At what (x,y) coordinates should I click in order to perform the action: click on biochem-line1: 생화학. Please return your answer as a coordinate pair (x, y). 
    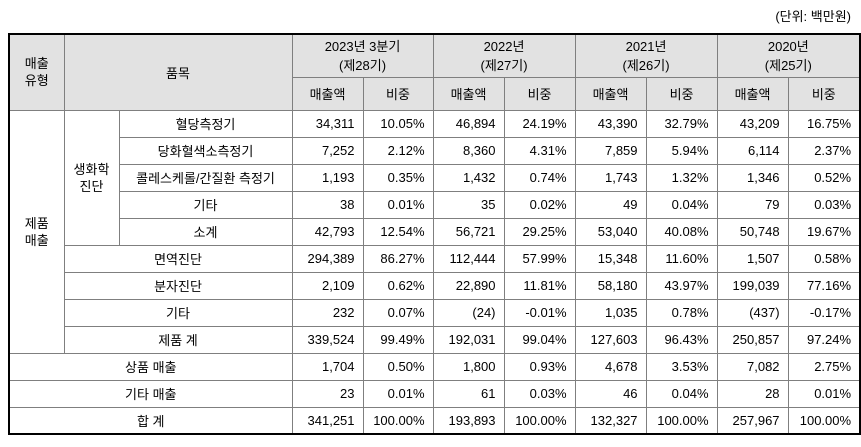
    Looking at the image, I should click on (91, 169).